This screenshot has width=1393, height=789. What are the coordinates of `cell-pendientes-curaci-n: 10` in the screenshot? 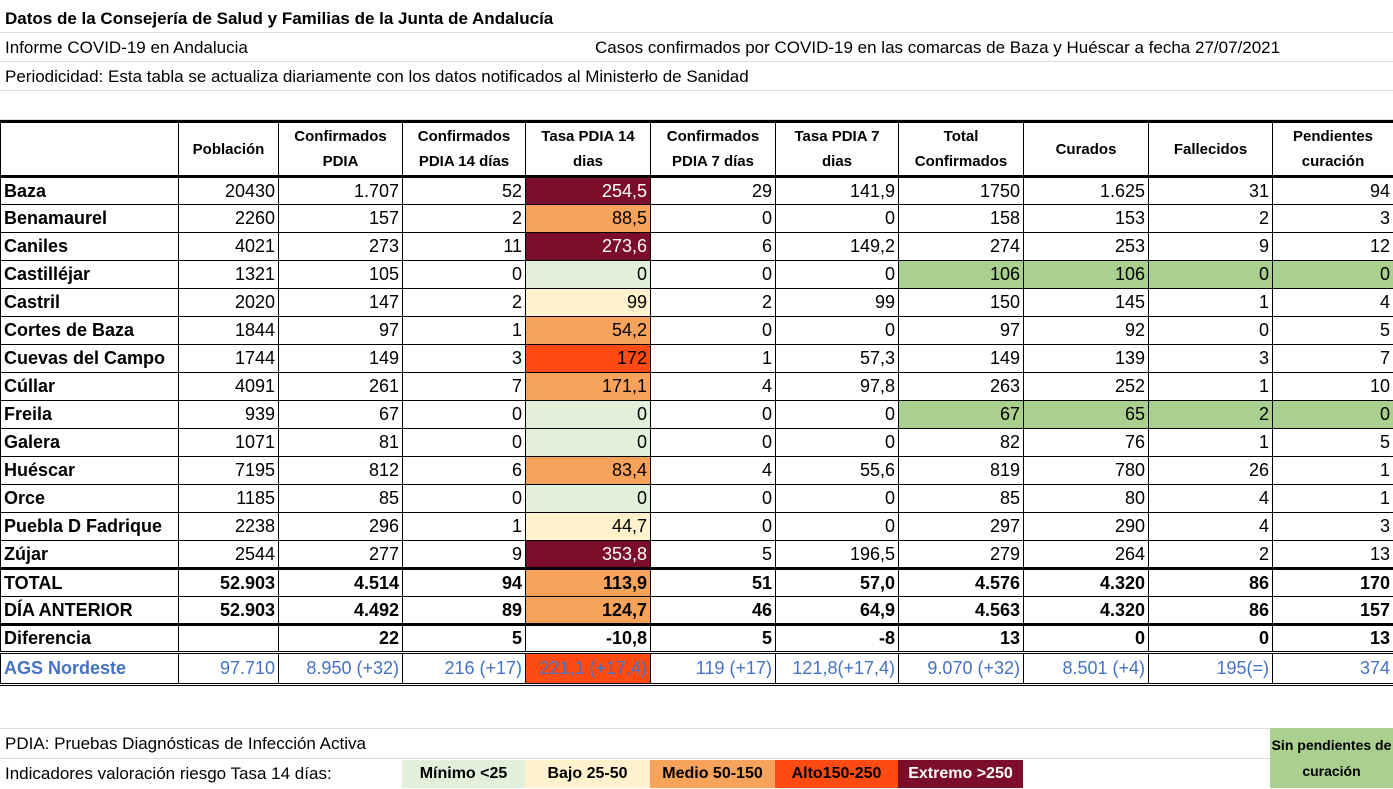 It's located at (1333, 387).